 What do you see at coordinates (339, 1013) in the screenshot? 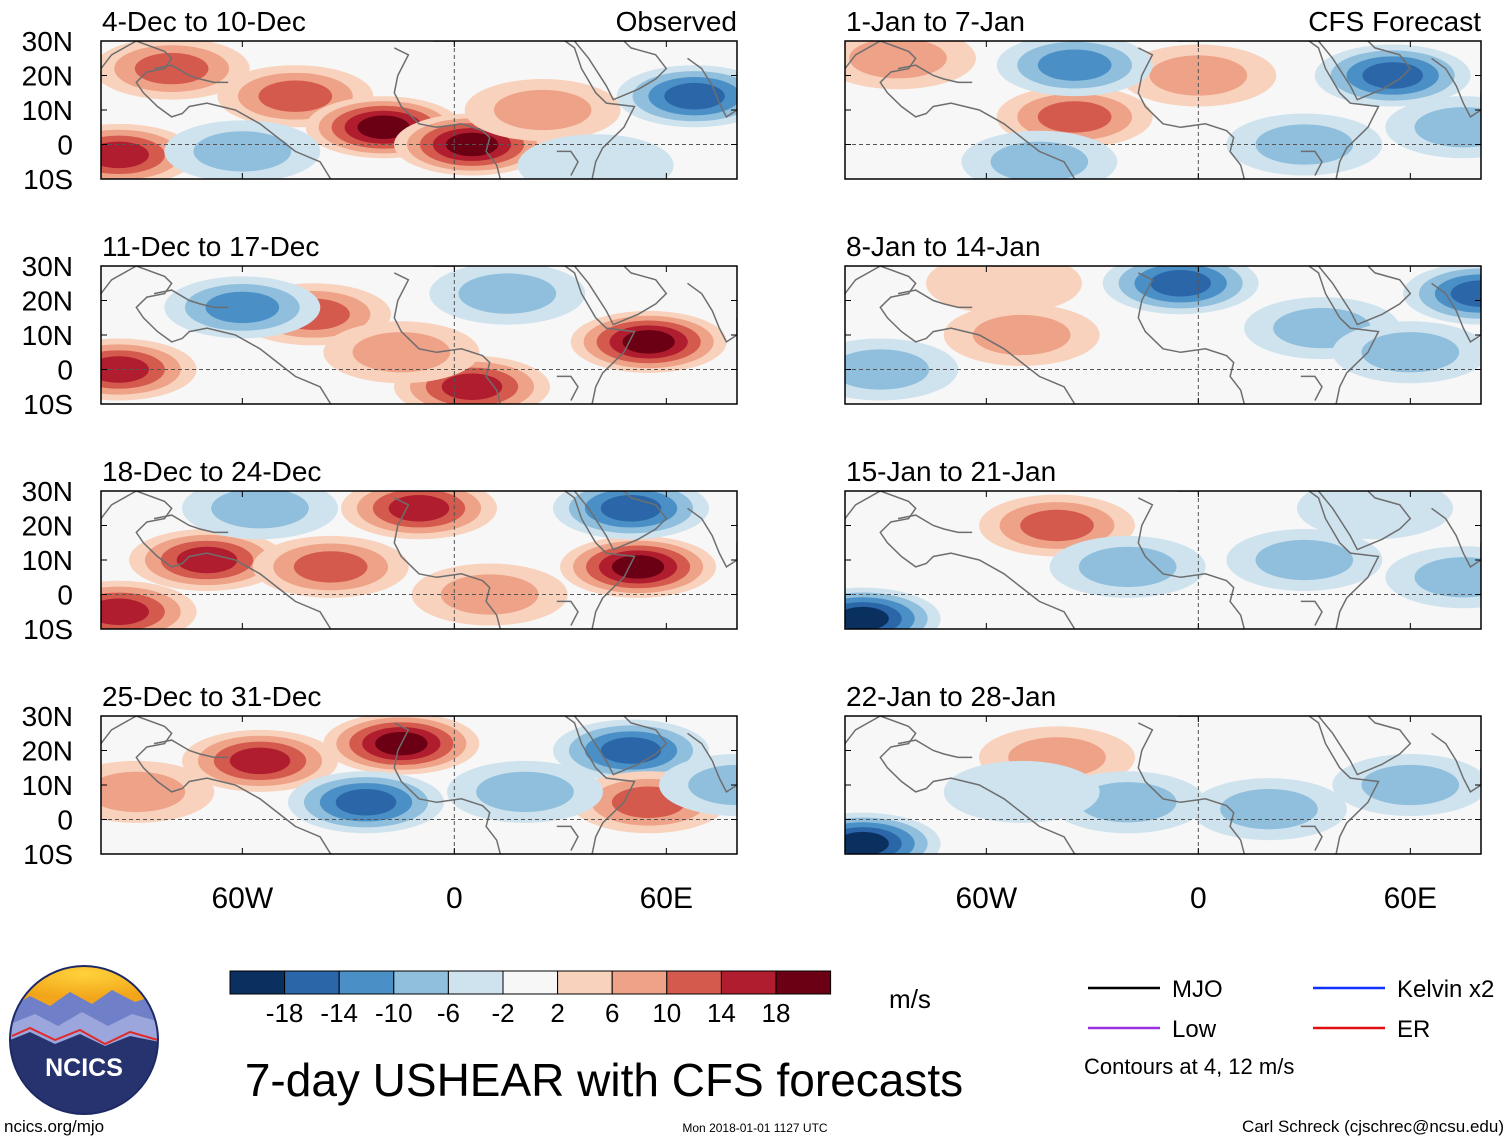
I see `colorbar-label: -14` at bounding box center [339, 1013].